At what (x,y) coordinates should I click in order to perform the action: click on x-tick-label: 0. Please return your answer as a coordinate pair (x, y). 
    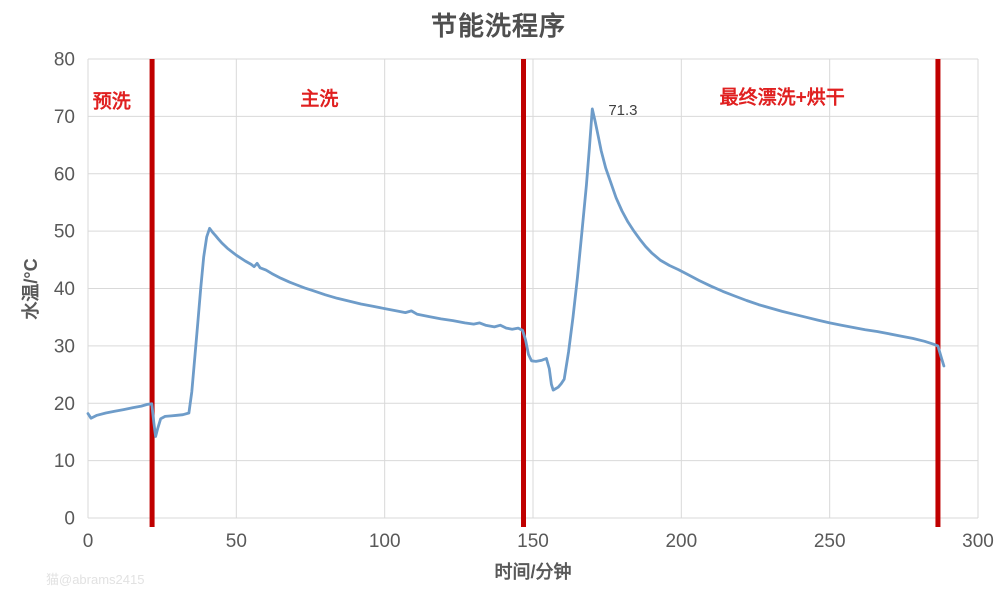
    Looking at the image, I should click on (88, 541).